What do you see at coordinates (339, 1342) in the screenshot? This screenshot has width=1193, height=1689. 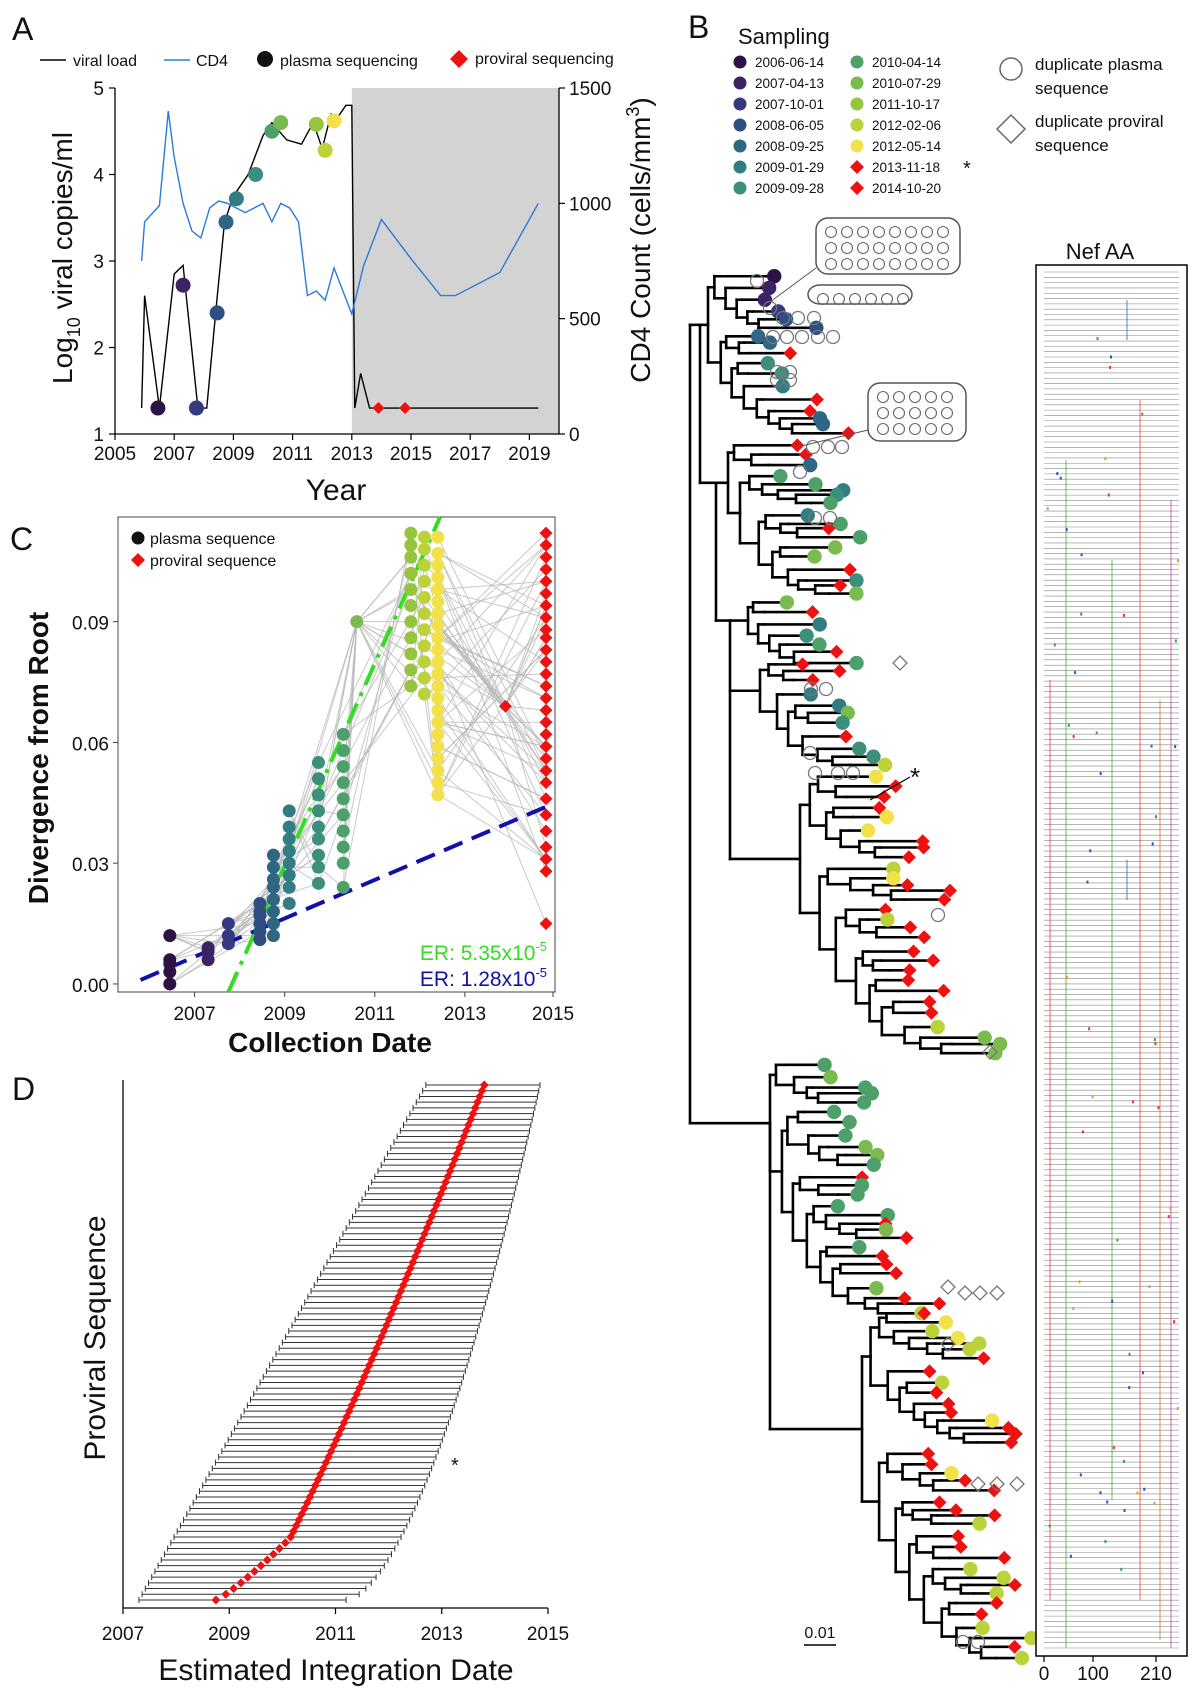 I see `panel-d-plot-area` at bounding box center [339, 1342].